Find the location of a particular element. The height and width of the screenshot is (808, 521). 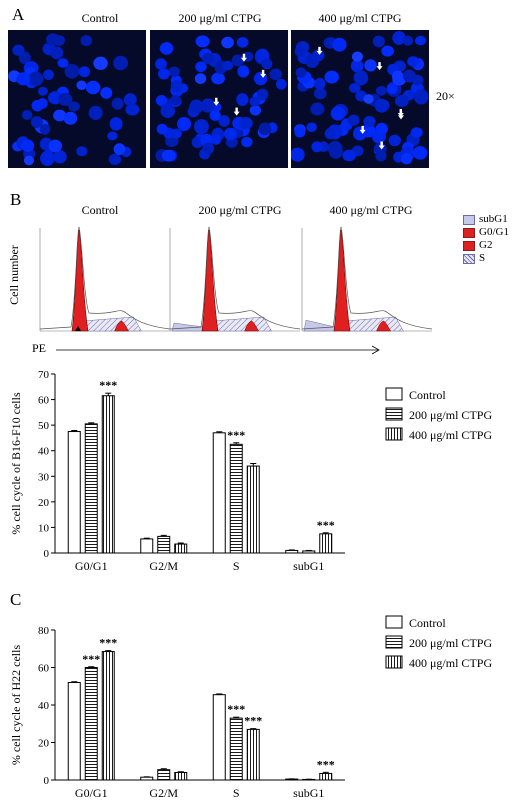

legend-label: G2 is located at coordinates (486, 245).